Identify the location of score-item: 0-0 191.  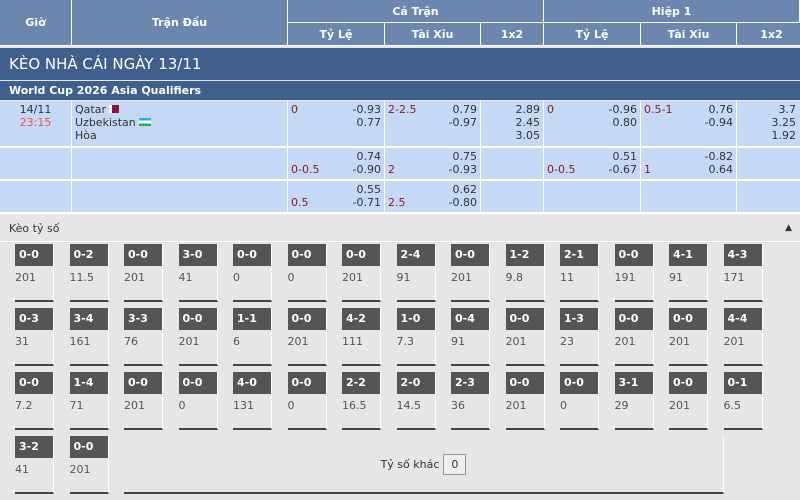
(634, 273).